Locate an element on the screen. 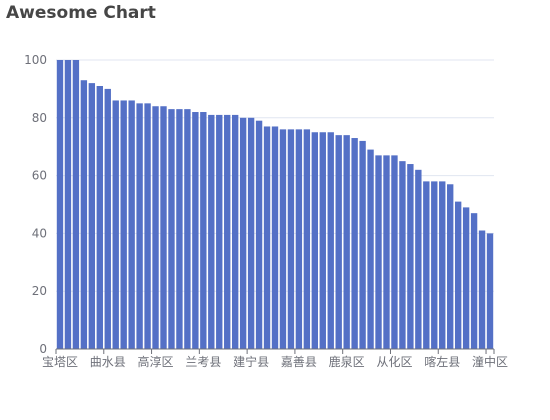  x-tick-label: 曲水县 is located at coordinates (108, 362).